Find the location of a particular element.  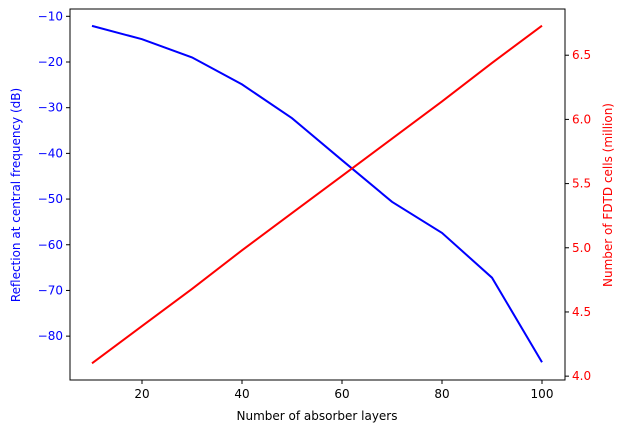

left-y-tick-label: −70 is located at coordinates (50, 290).